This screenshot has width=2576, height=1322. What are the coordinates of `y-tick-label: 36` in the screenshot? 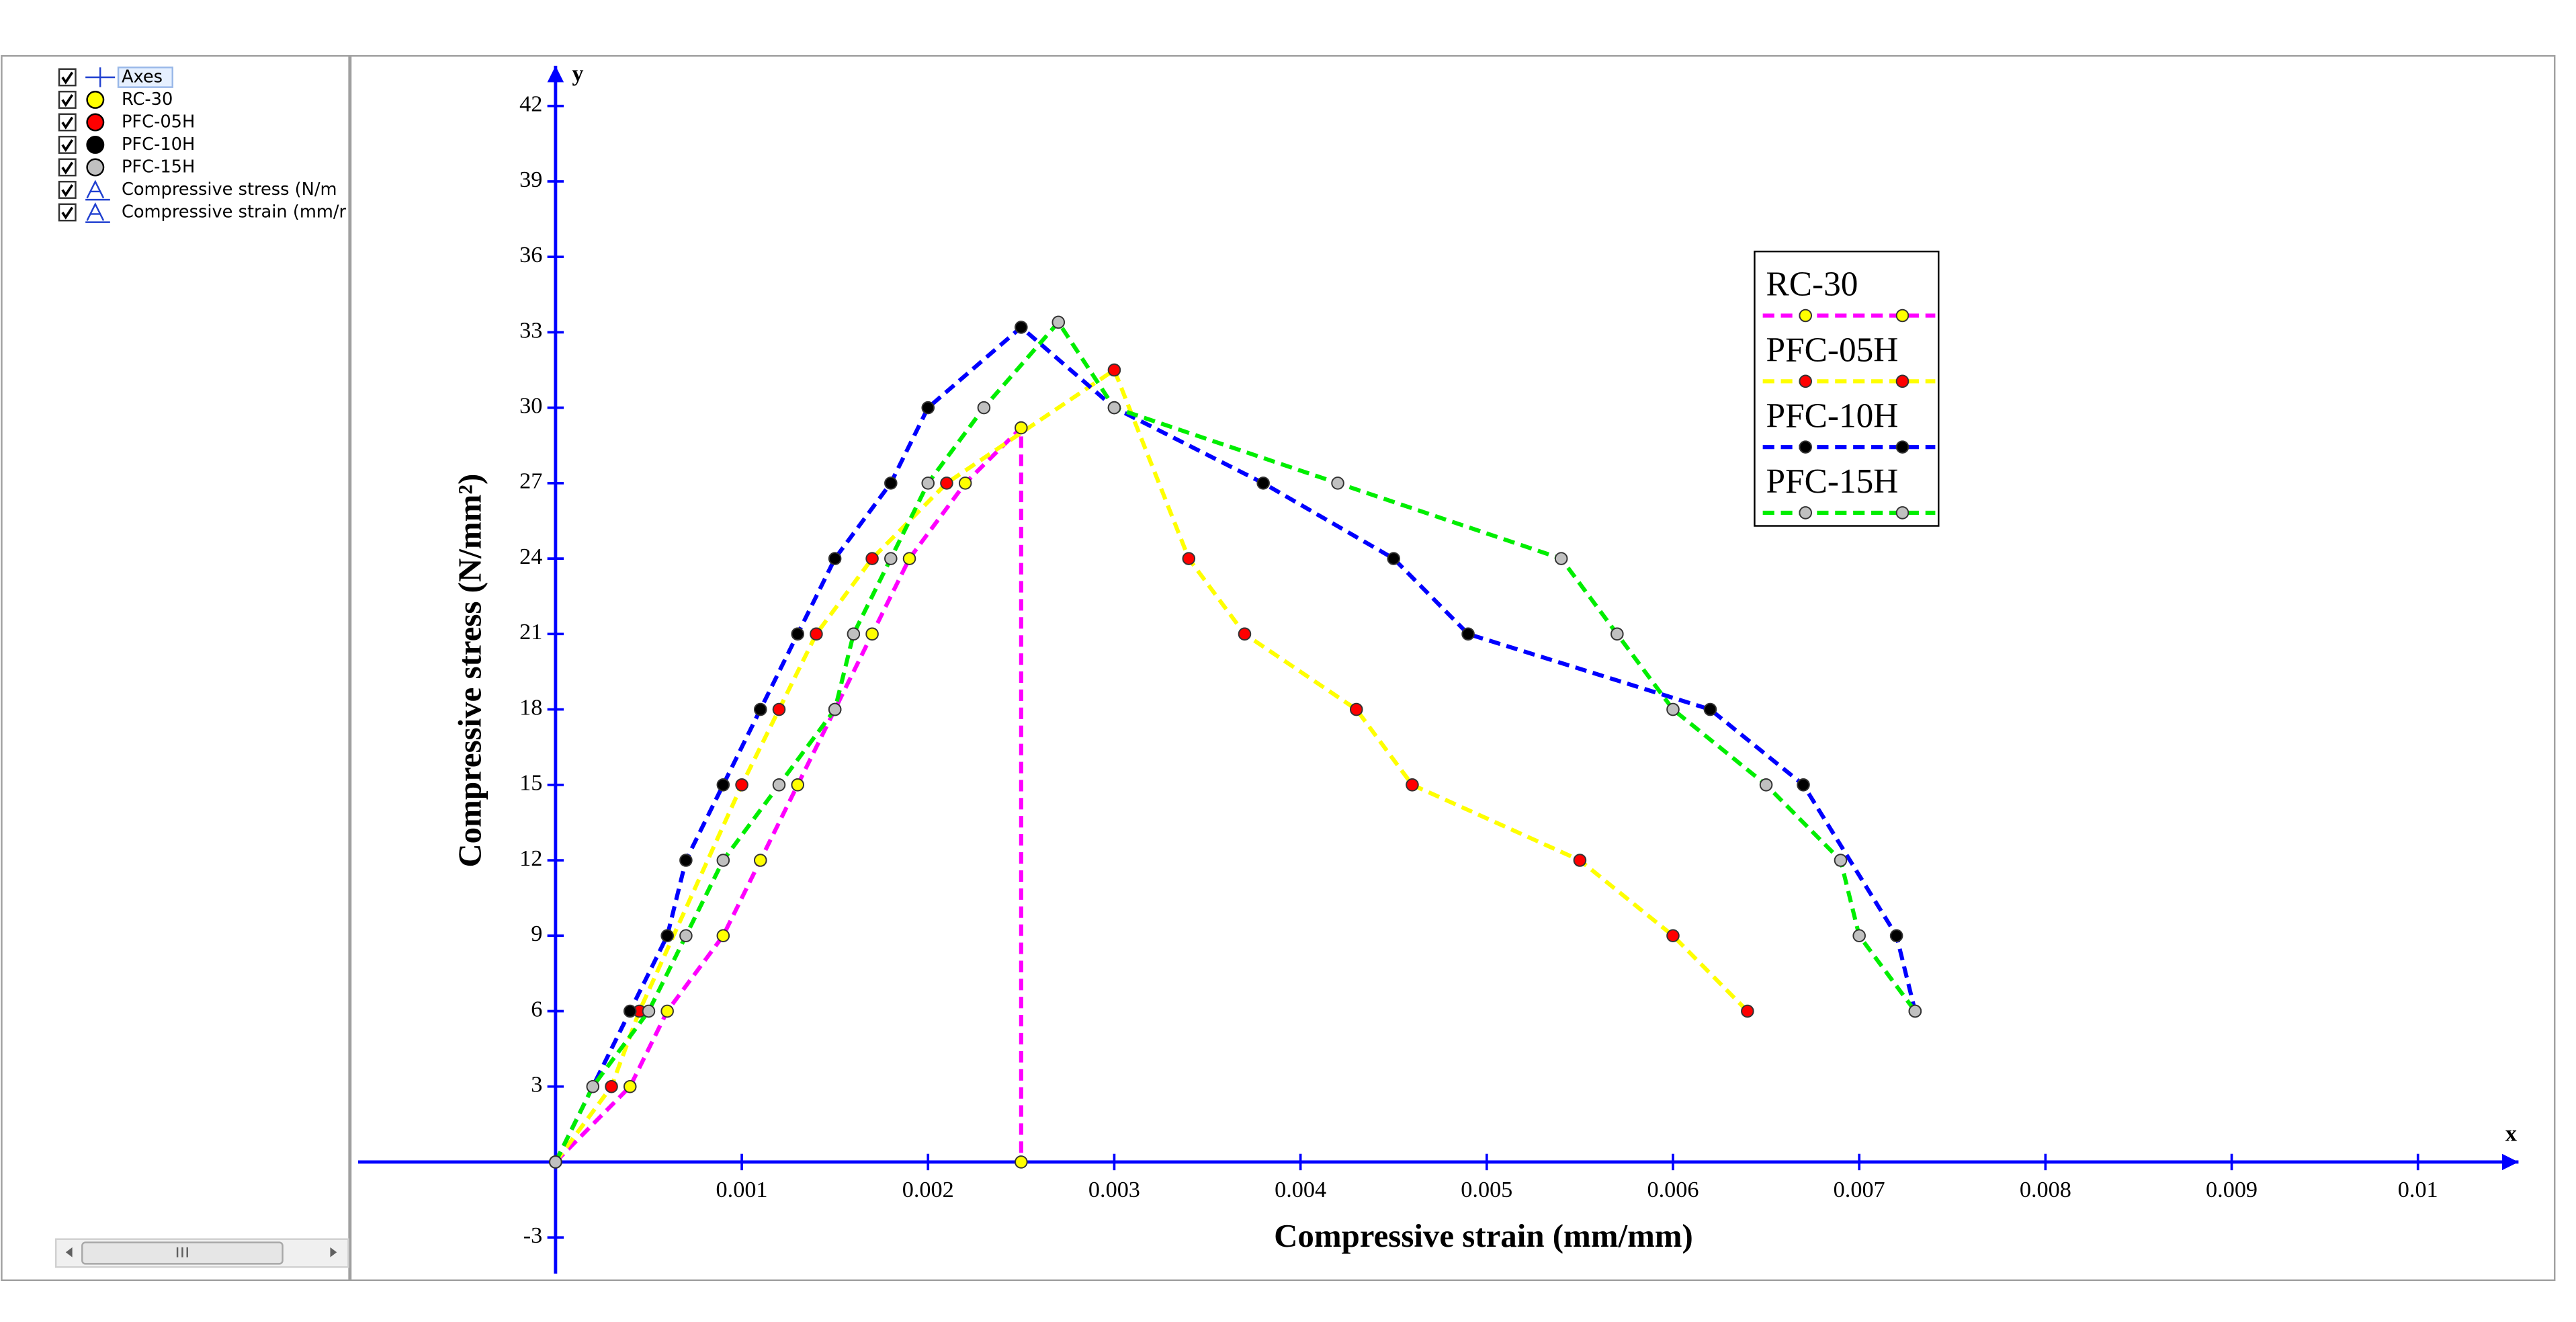 It's located at (530, 255).